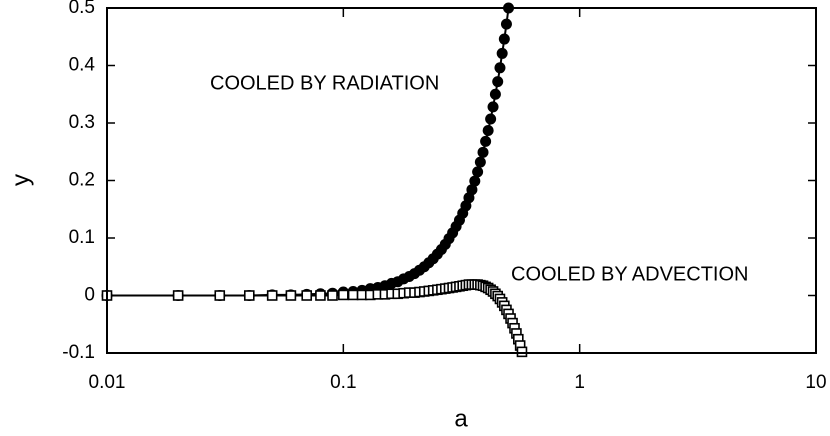 Image resolution: width=830 pixels, height=436 pixels. I want to click on y-tick-label: 0, so click(89, 295).